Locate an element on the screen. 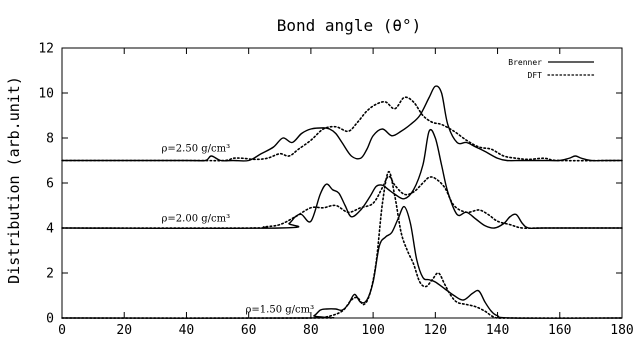  y-tick-label: 10 is located at coordinates (46, 94).